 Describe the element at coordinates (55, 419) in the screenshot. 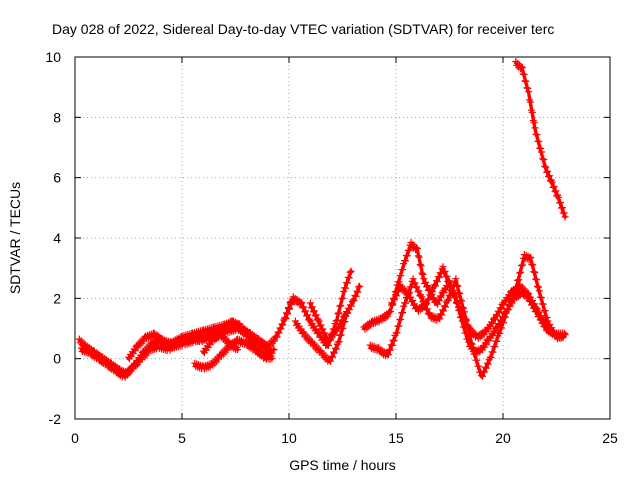

I see `y-tick-label: -2` at that location.